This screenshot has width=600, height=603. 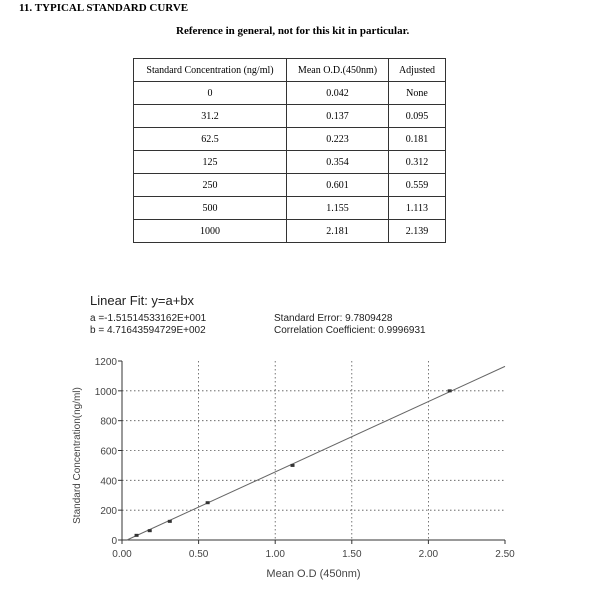 I want to click on table-cell: 0.137, so click(x=337, y=116).